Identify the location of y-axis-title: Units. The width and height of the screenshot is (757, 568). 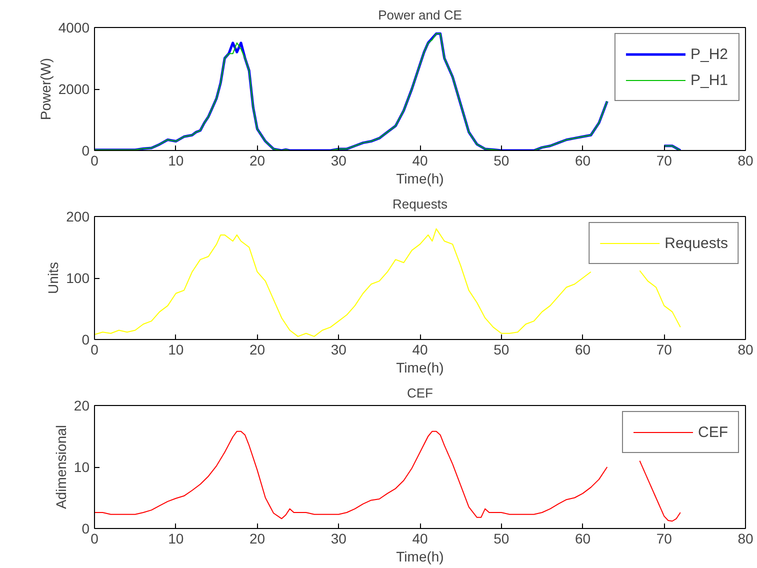
(53, 278).